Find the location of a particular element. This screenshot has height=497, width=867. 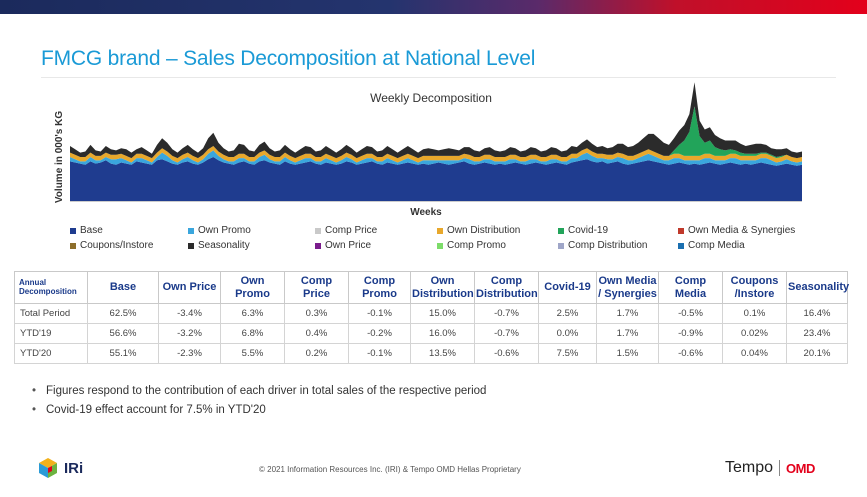

table-cell: -0.9% is located at coordinates (690, 333).